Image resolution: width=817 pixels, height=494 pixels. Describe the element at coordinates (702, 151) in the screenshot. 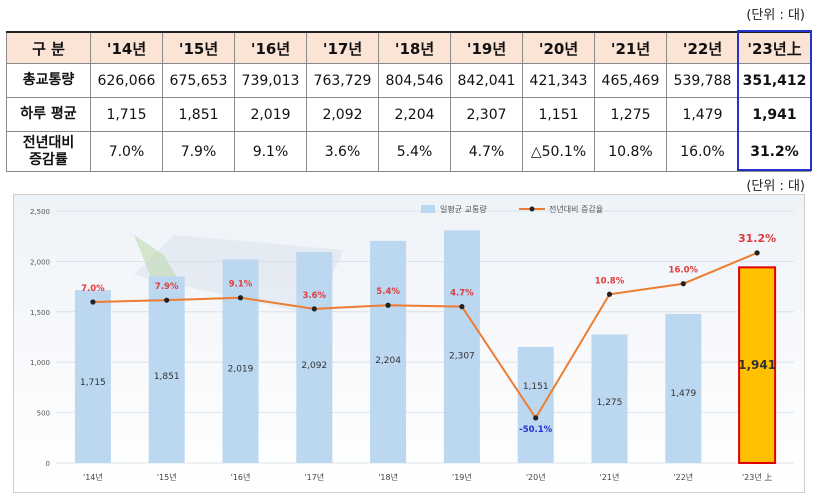

I see `table-cell: 16.0%` at that location.